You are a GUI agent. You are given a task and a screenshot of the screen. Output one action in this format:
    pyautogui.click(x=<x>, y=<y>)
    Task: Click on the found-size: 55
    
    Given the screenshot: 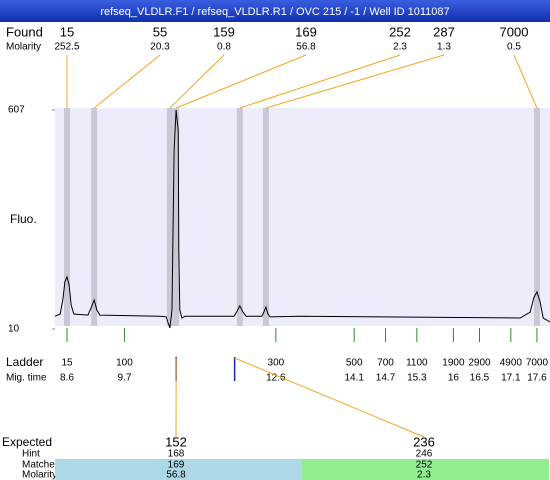 What is the action you would take?
    pyautogui.click(x=160, y=31)
    